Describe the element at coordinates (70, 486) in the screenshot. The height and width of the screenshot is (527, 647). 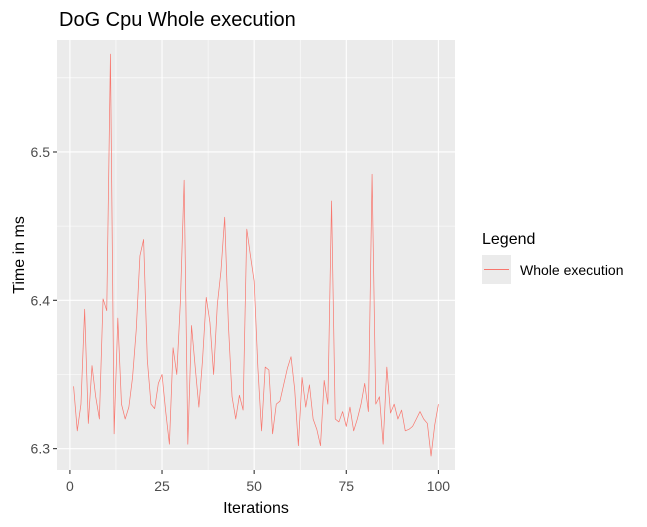
I see `x-tick-label: 0` at that location.